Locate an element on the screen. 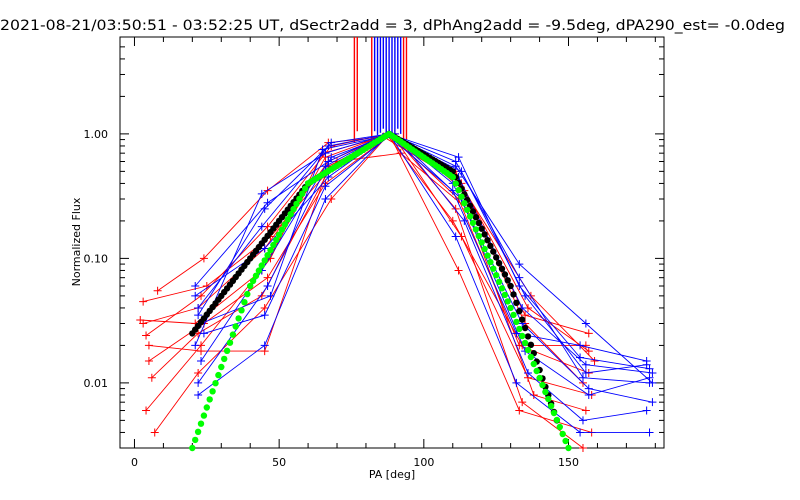 Image resolution: width=800 pixels, height=500 pixels. x-tick-label: 150 is located at coordinates (568, 462).